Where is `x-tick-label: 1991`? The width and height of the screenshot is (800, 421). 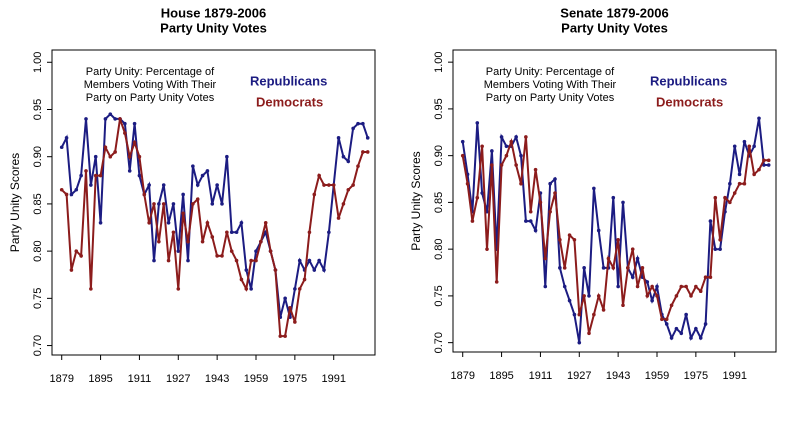 x-tick-label: 1991 is located at coordinates (734, 376).